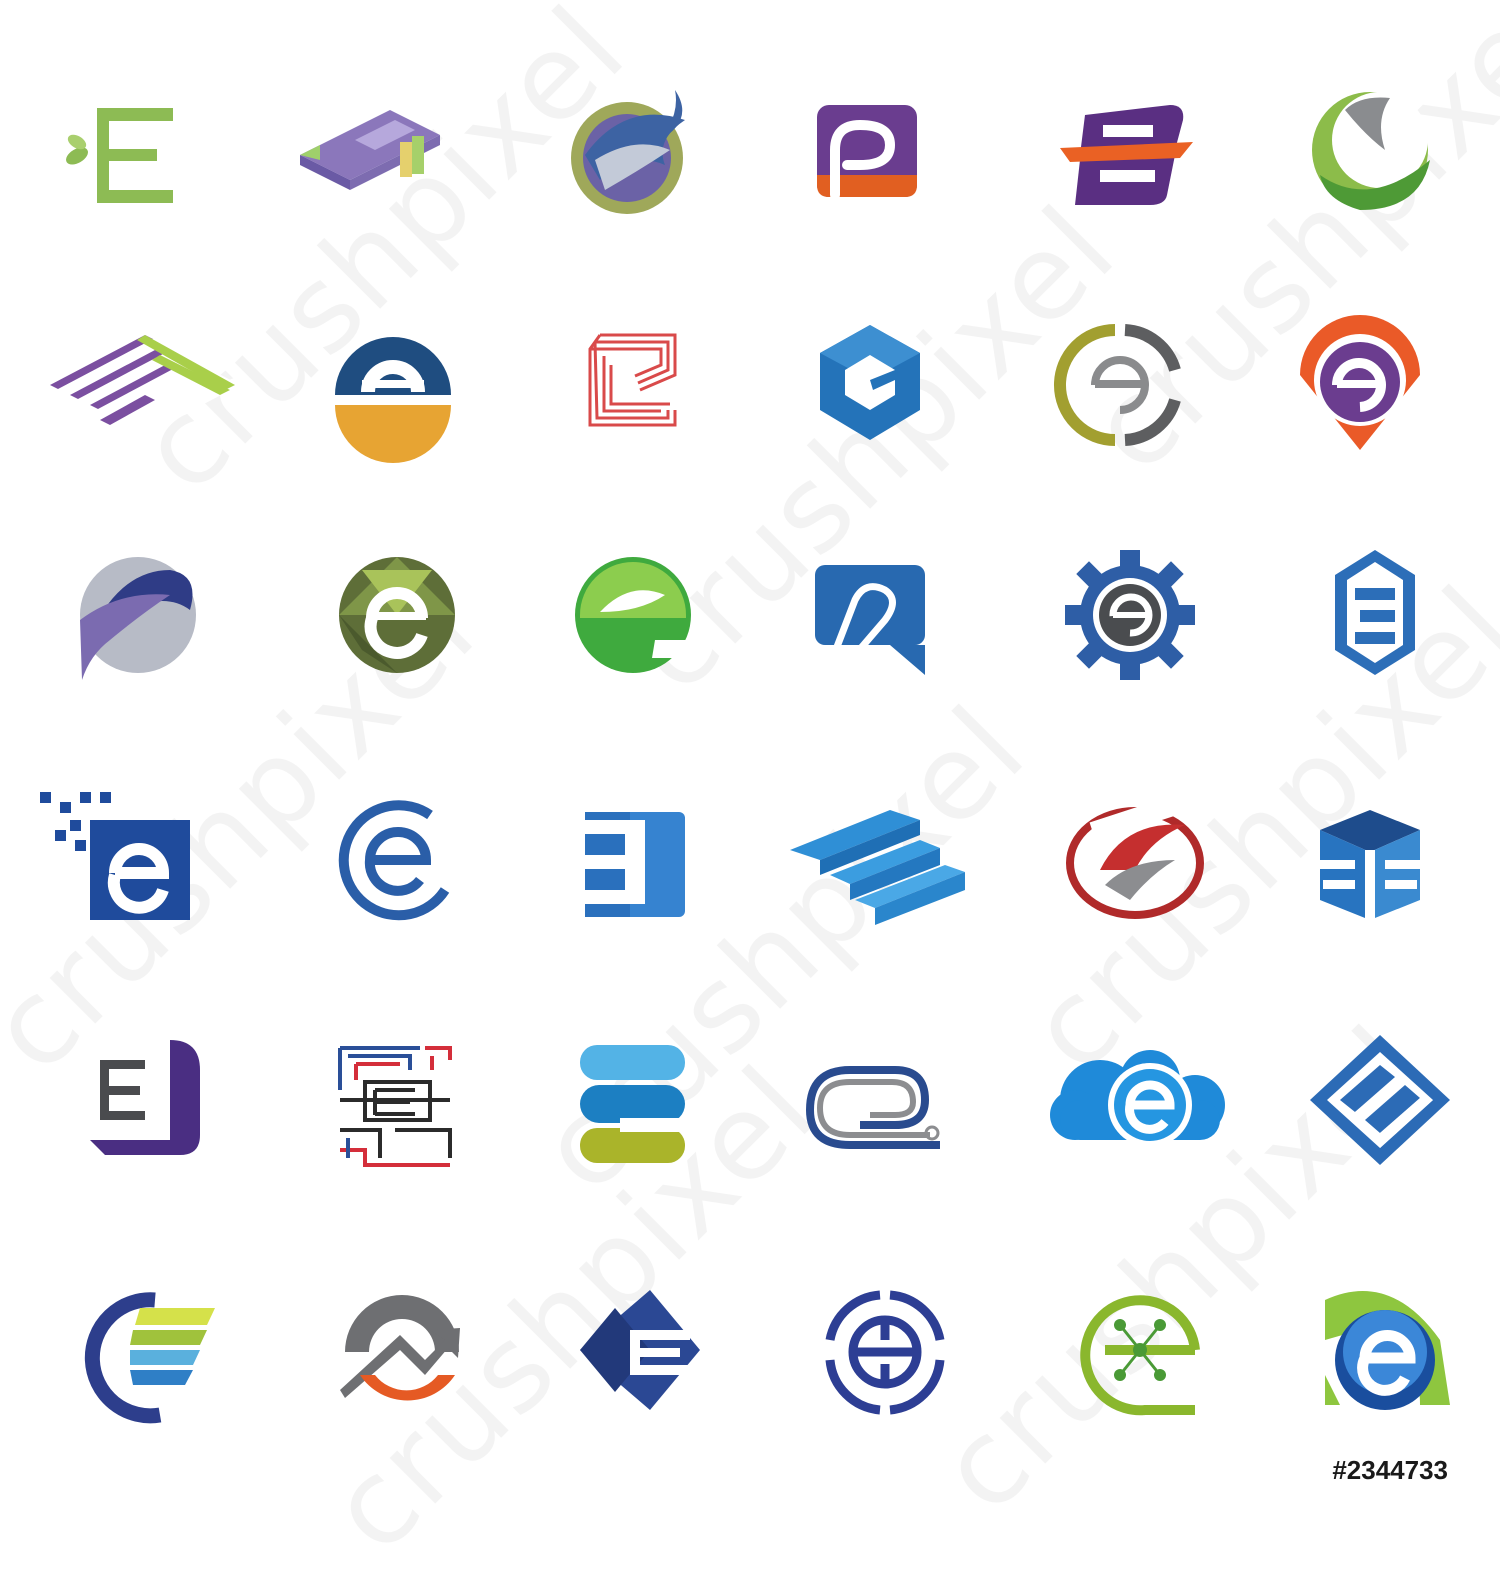 The width and height of the screenshot is (1500, 1578). I want to click on green-swoosh-sphere-e-logo, so click(1375, 155).